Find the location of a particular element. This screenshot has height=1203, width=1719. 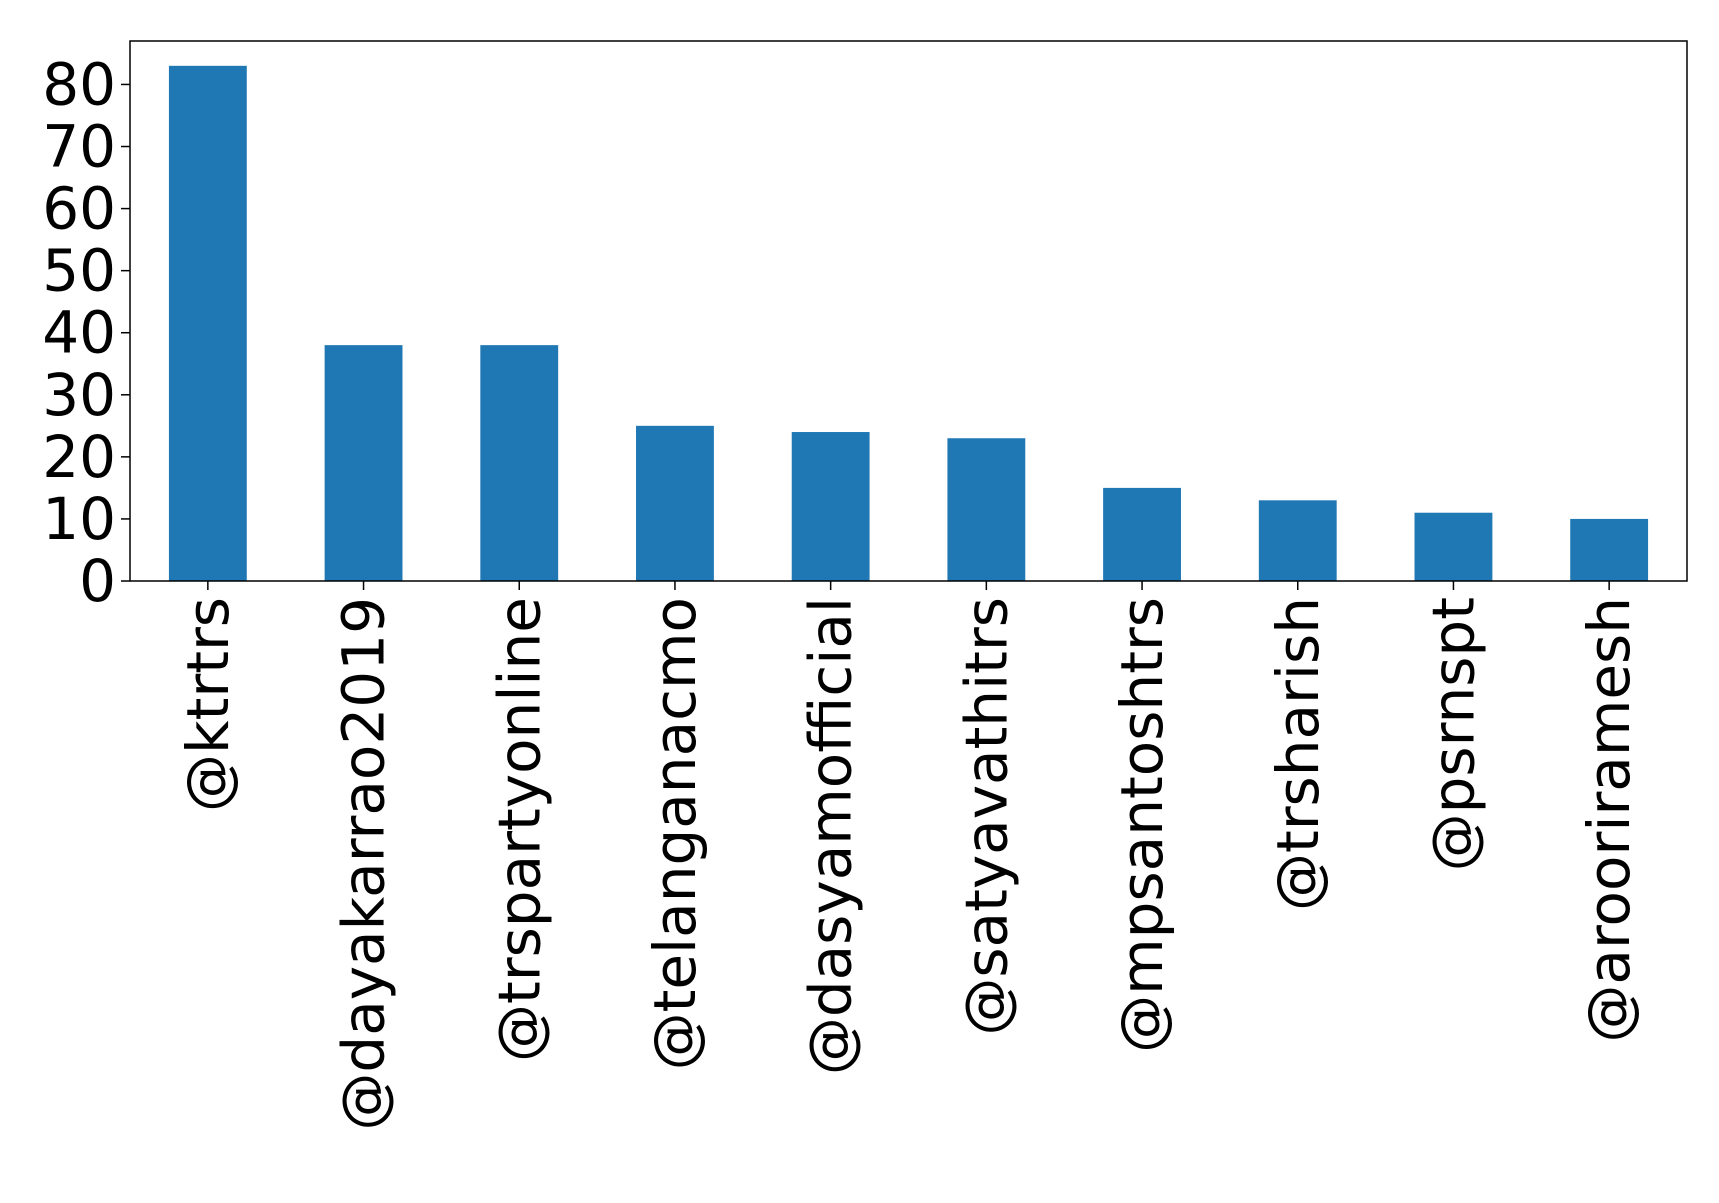

y-tick-label: 0 is located at coordinates (97, 581).